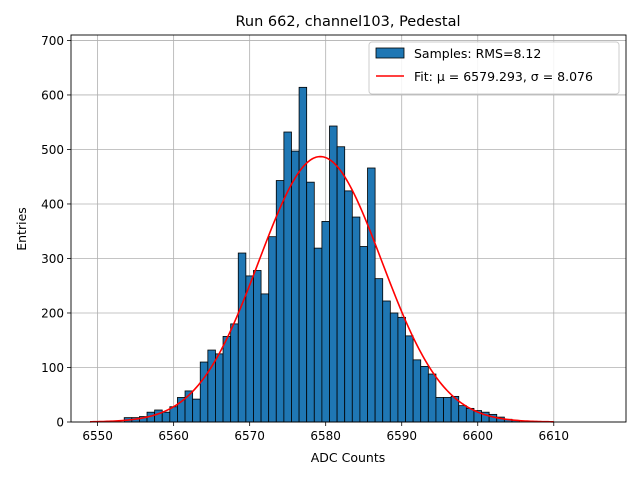  I want to click on x-axis-label: ADC Counts, so click(348, 457).